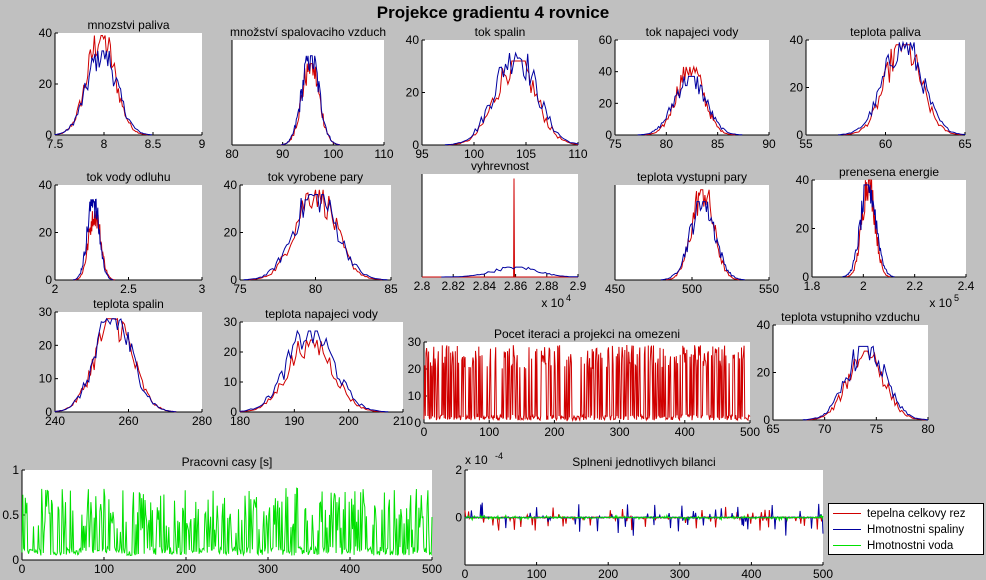 The height and width of the screenshot is (580, 986). Describe the element at coordinates (55, 289) in the screenshot. I see `x-tick-label: 2` at that location.